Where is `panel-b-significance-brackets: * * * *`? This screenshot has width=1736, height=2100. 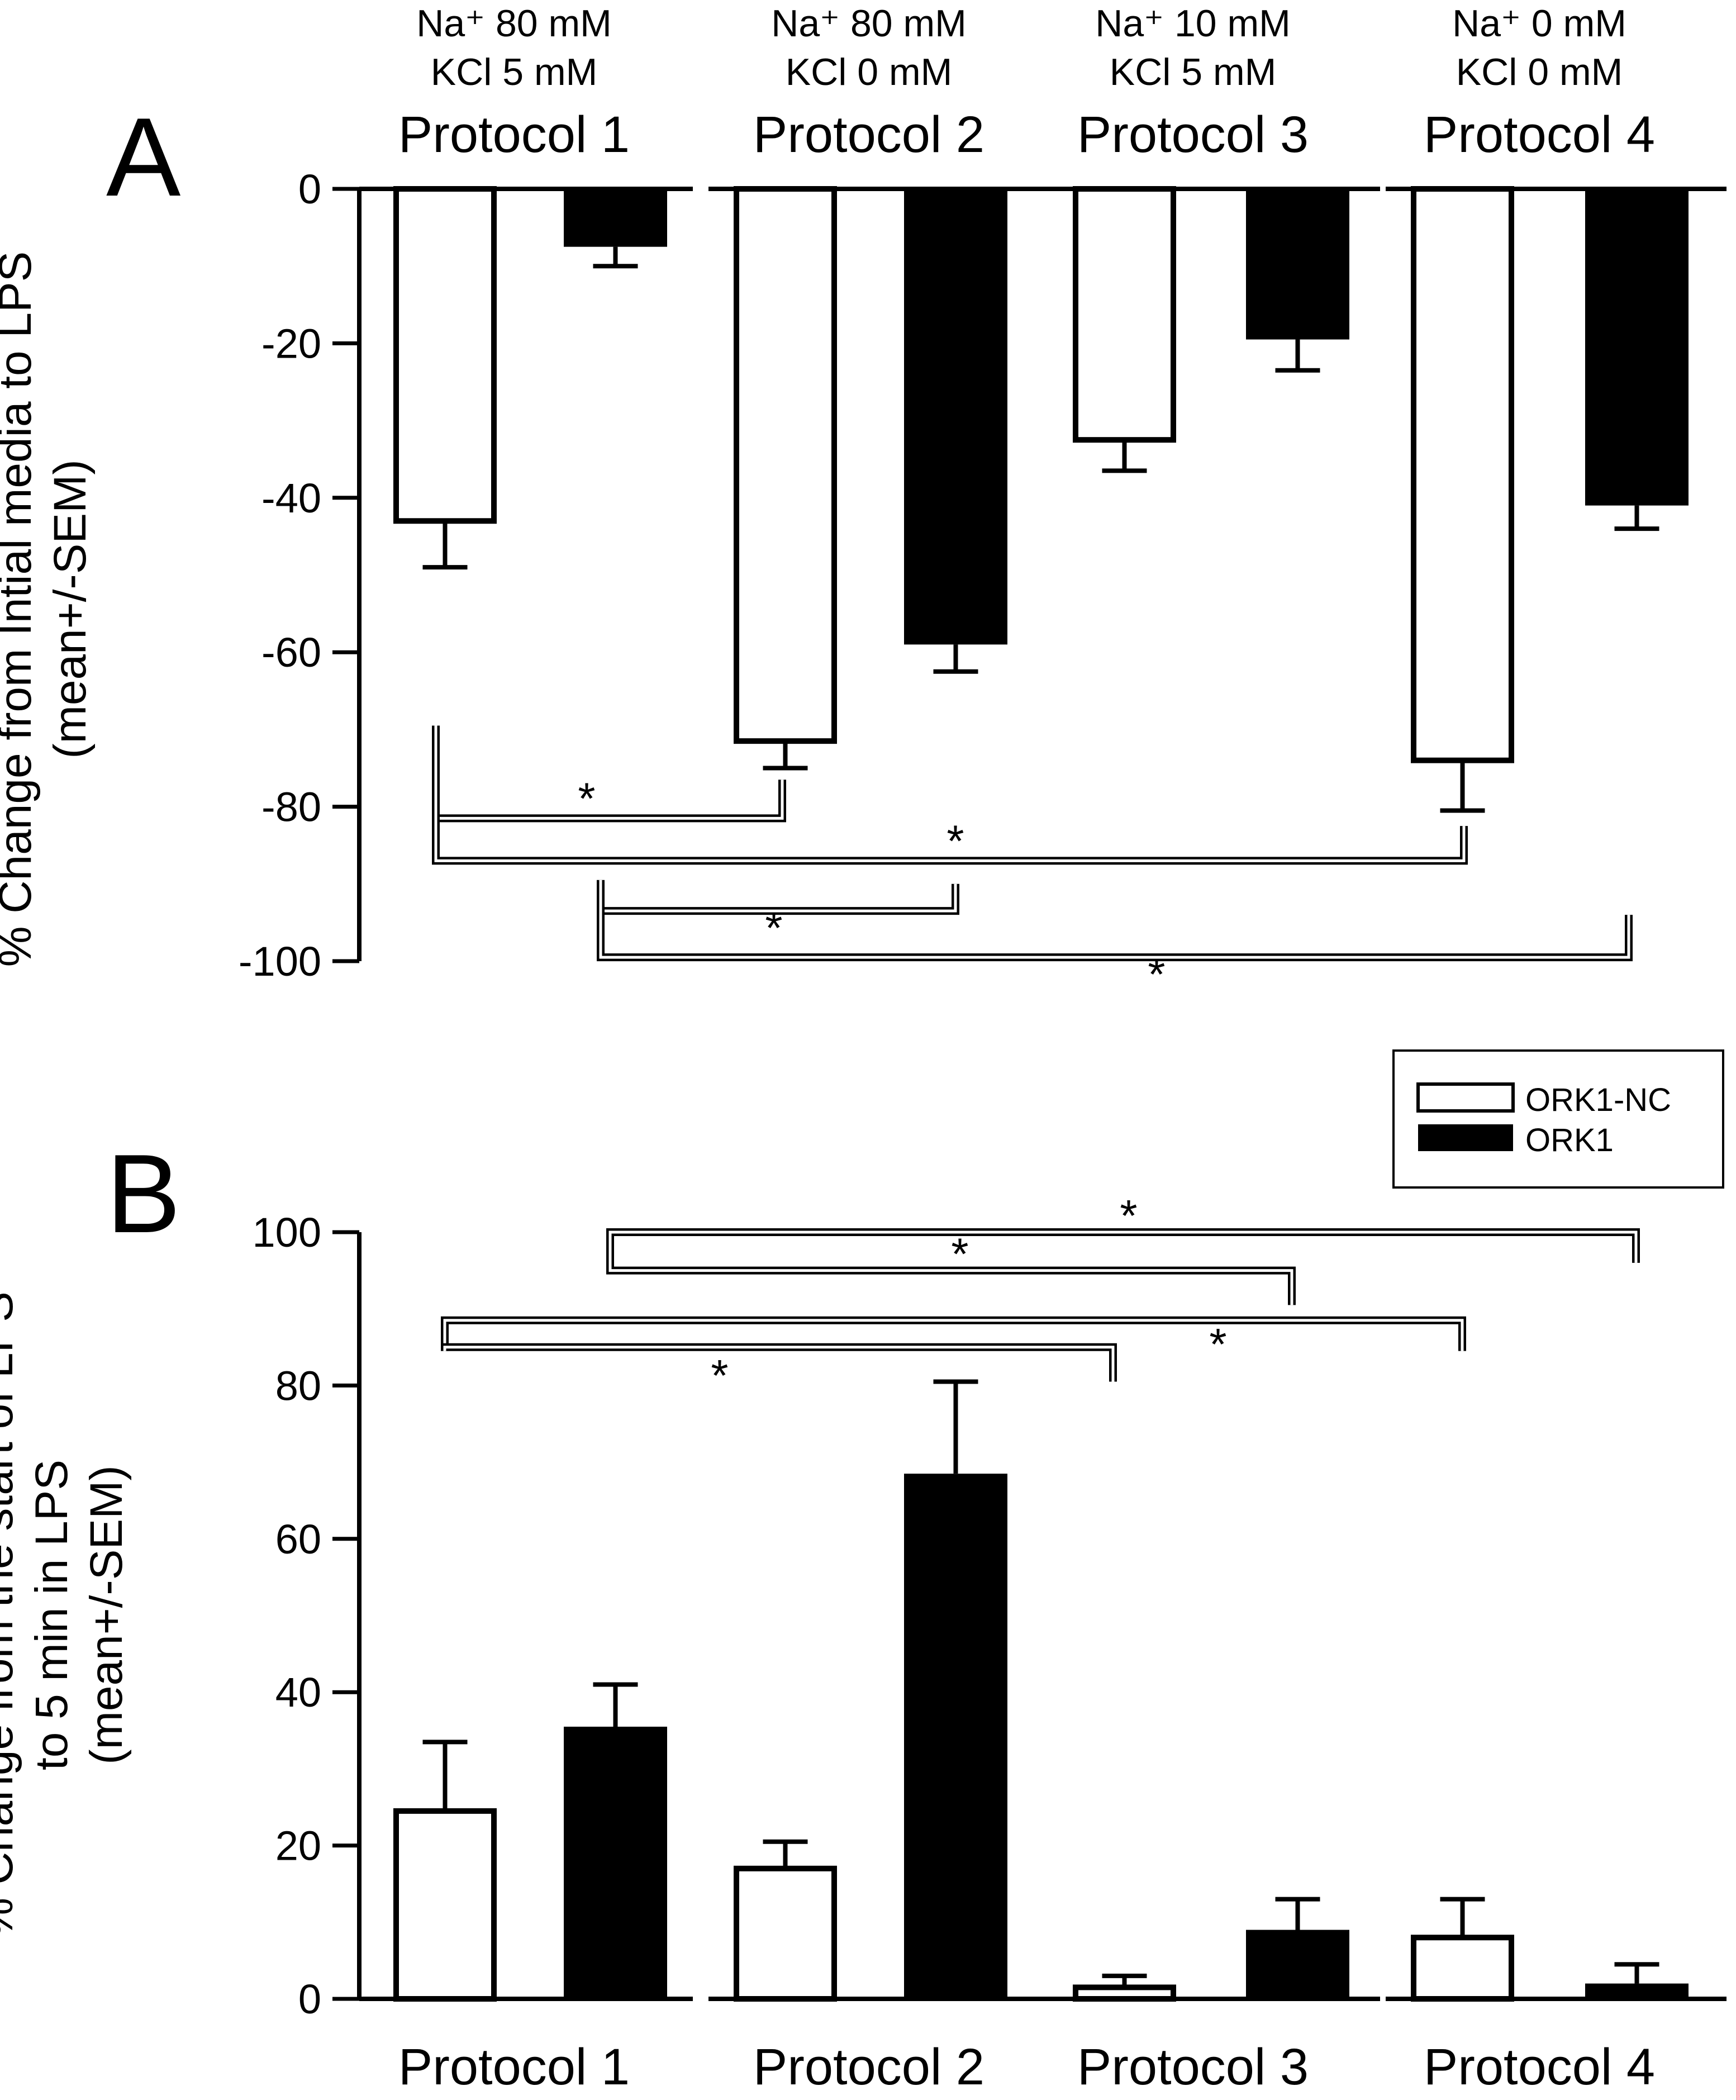 panel-b-significance-brackets: * * * * is located at coordinates (1040, 1295).